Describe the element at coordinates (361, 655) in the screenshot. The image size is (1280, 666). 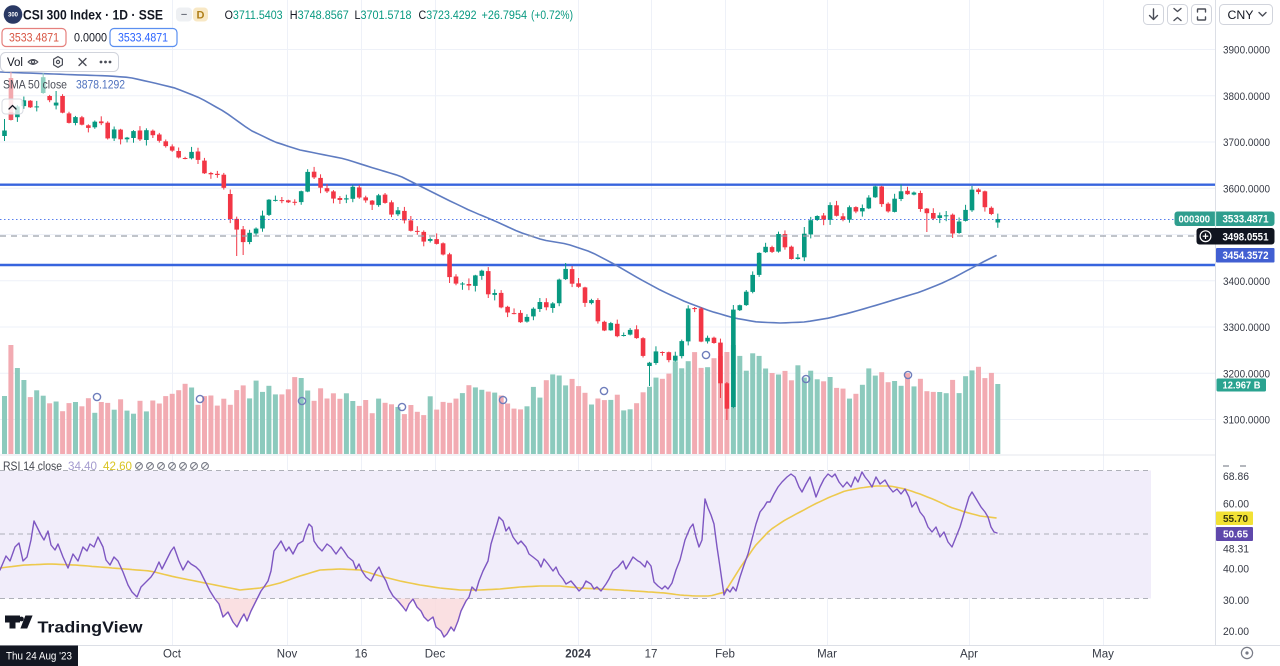
I see `svg-text: 16` at that location.